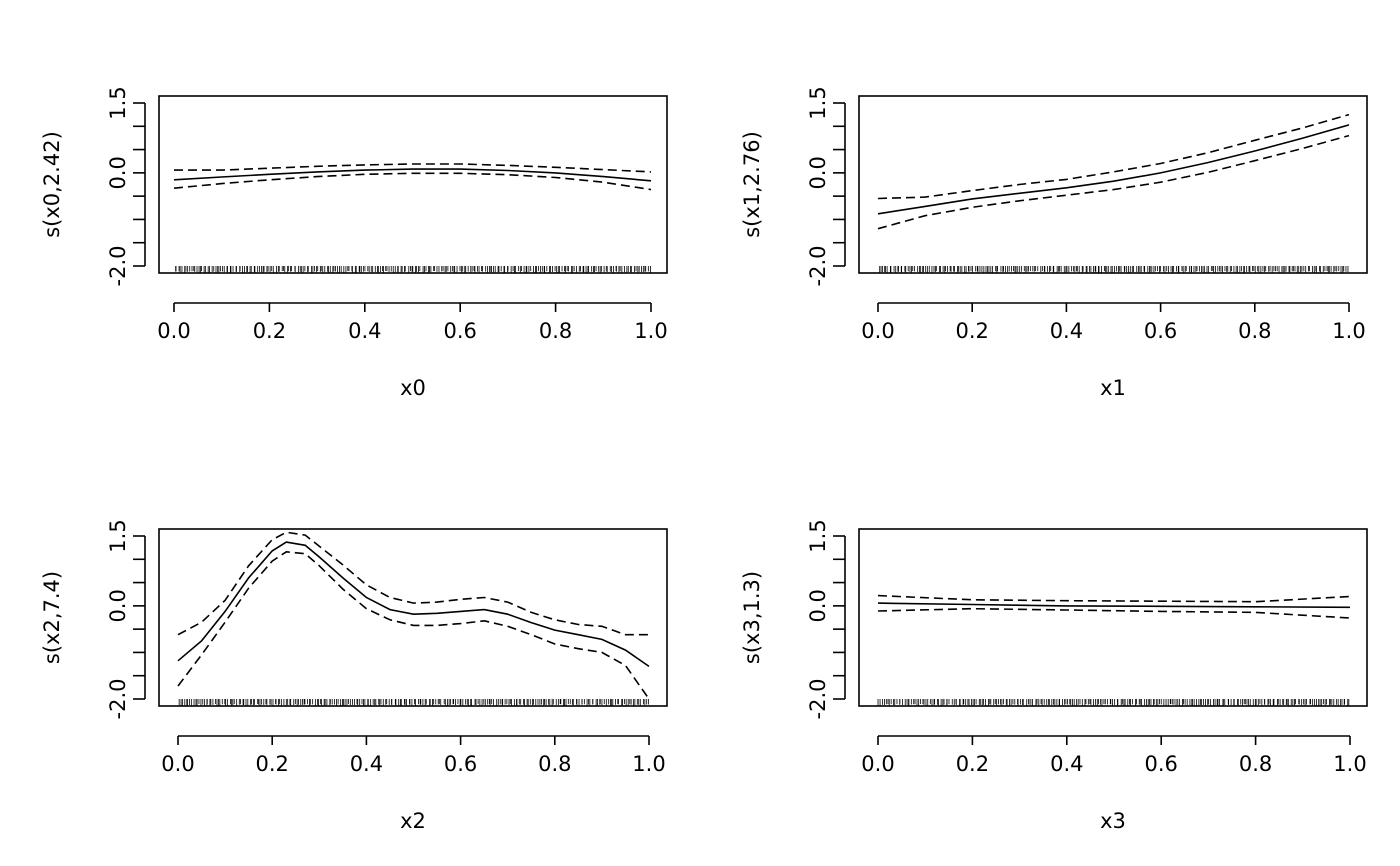  I want to click on x-axis-label: x0, so click(413, 388).